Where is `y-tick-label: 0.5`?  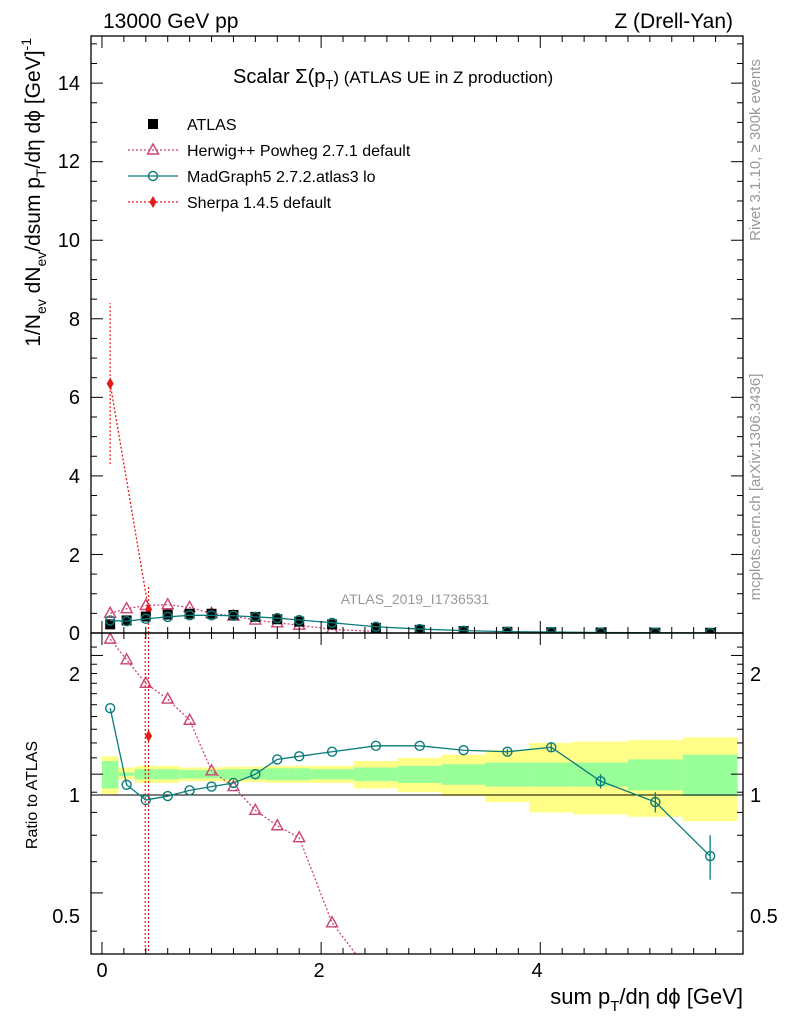
y-tick-label: 0.5 is located at coordinates (66, 917).